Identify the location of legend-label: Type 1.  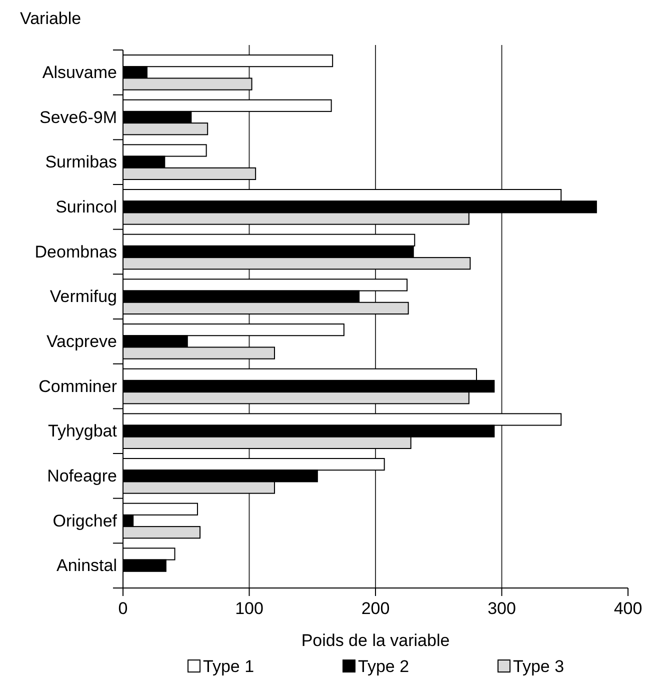
(228, 666).